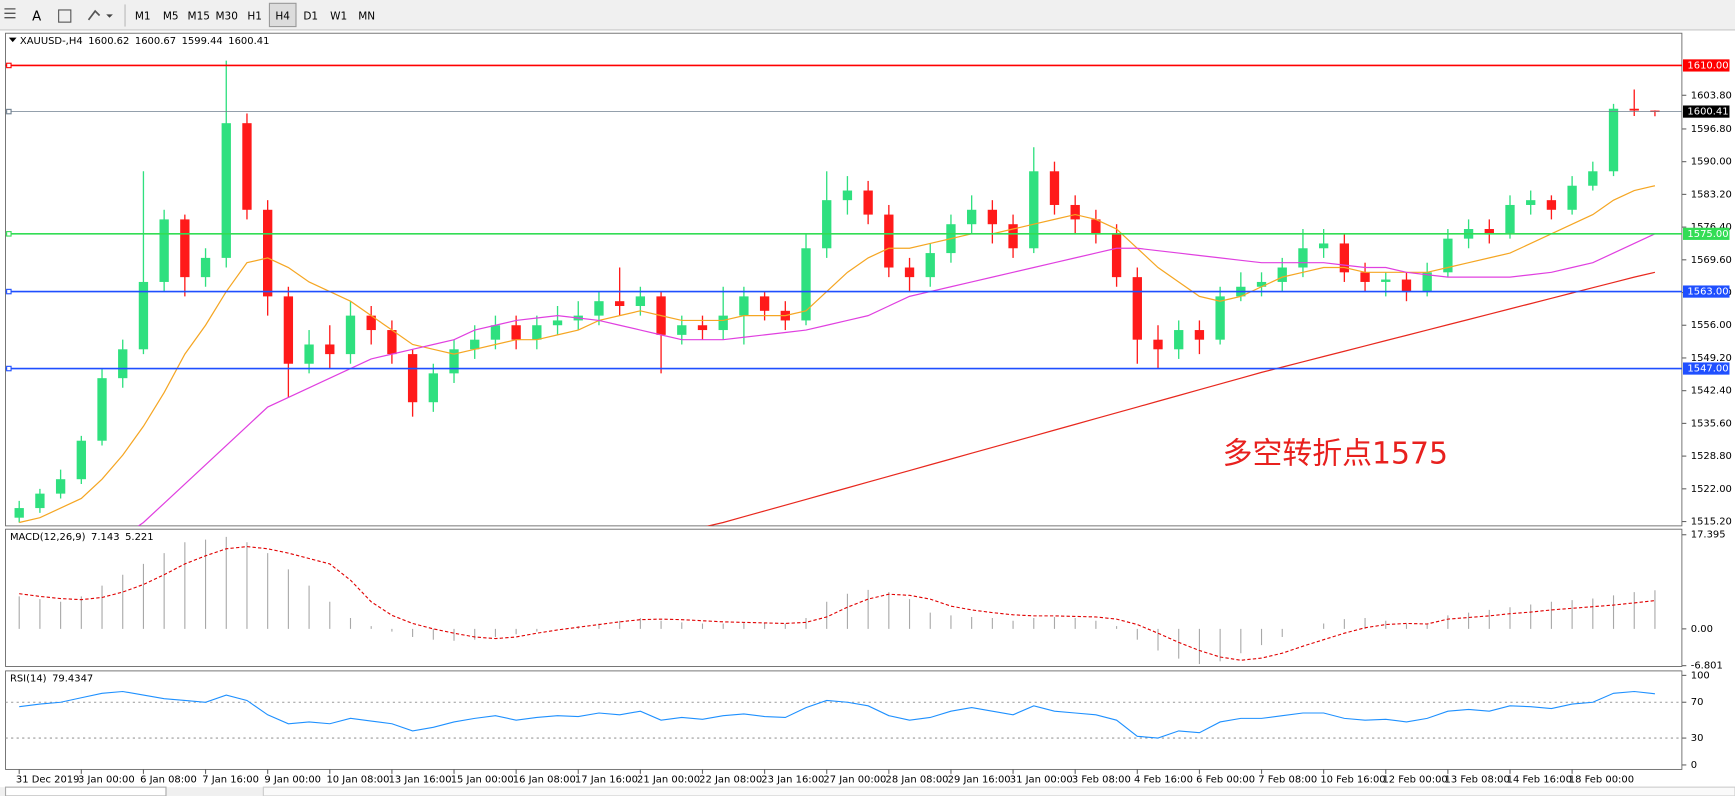 The height and width of the screenshot is (796, 1735). What do you see at coordinates (1707, 292) in the screenshot?
I see `price-label: 1563.00` at bounding box center [1707, 292].